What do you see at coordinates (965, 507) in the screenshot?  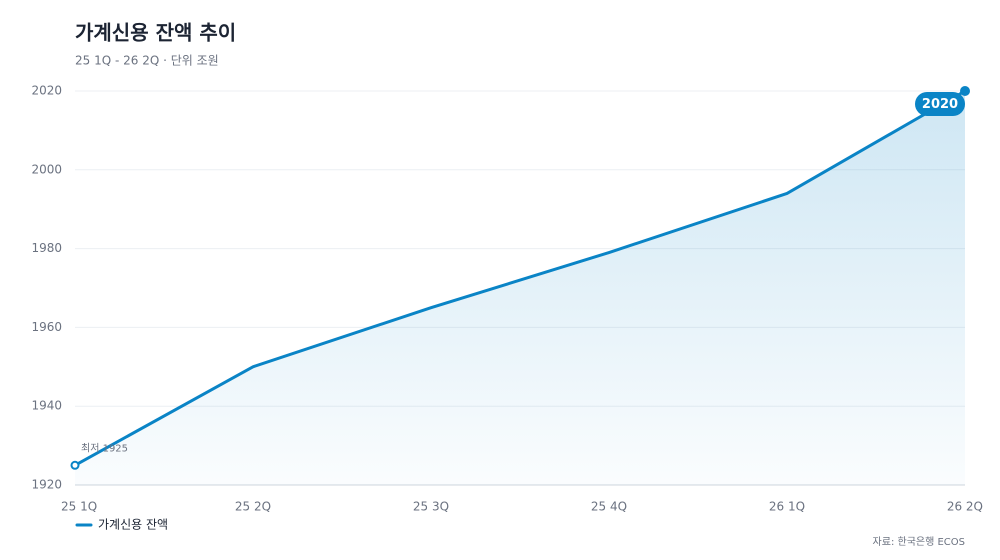 I see `x-tick-label: 26 2Q` at bounding box center [965, 507].